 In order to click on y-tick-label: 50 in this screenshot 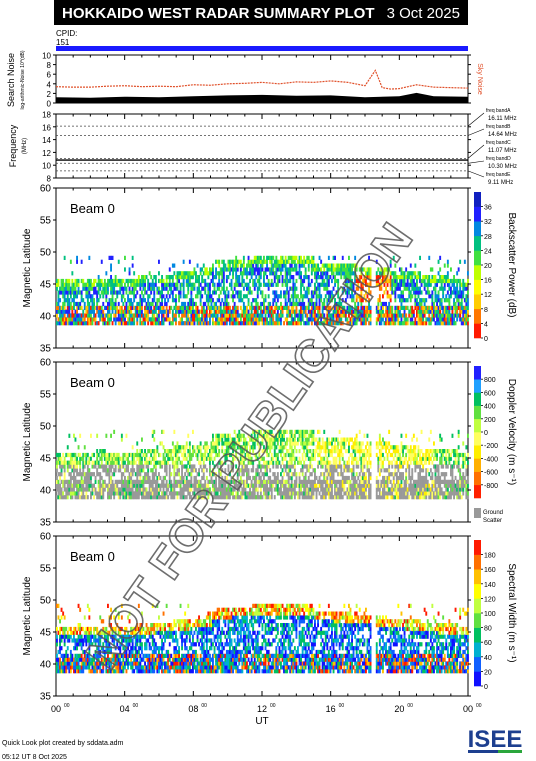, I will do `click(46, 253)`.